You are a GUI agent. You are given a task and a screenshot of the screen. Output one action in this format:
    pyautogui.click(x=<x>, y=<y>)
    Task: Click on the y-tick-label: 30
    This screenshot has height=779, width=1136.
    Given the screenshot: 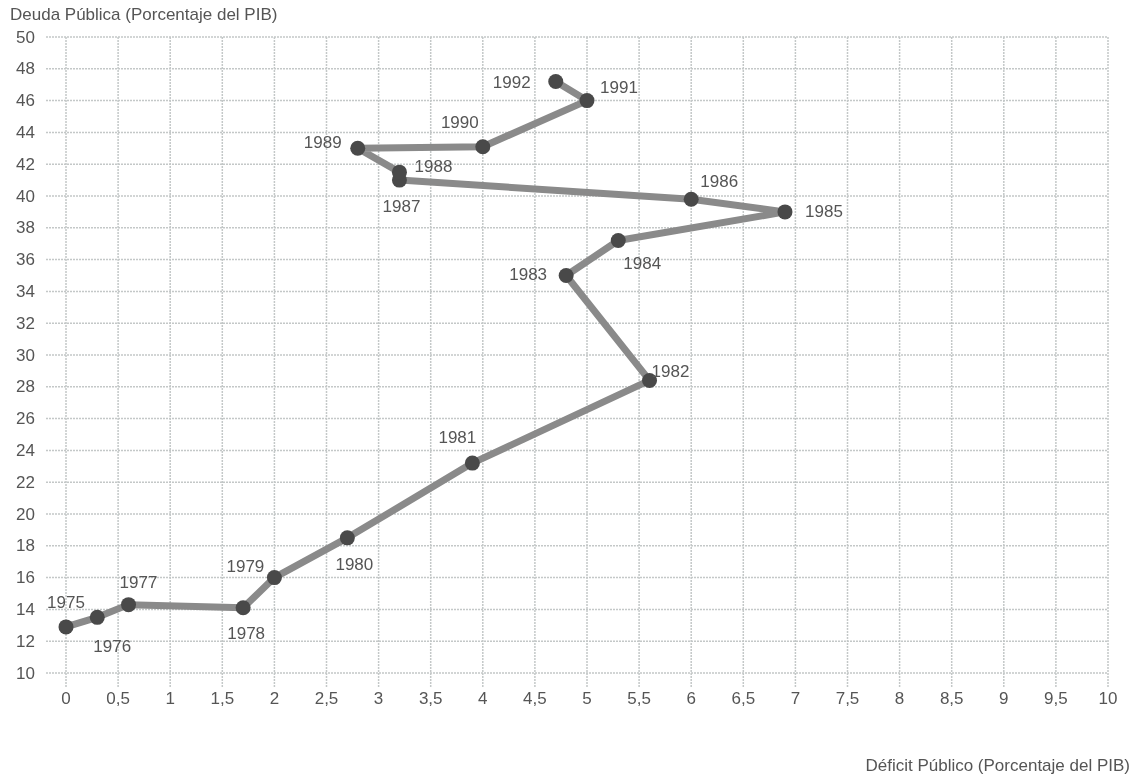 What is the action you would take?
    pyautogui.click(x=25, y=355)
    